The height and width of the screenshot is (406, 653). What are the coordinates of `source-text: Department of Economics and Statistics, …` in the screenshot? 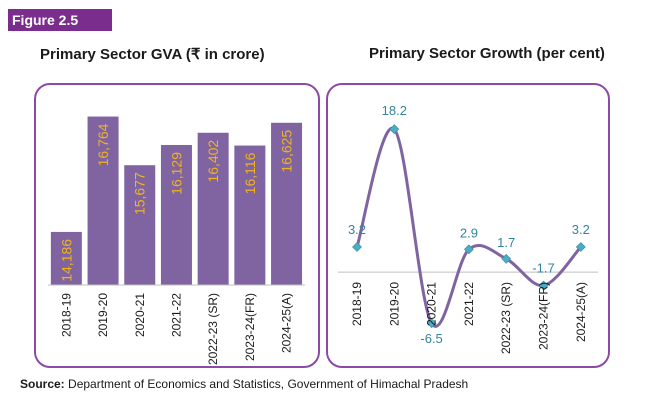 It's located at (268, 384).